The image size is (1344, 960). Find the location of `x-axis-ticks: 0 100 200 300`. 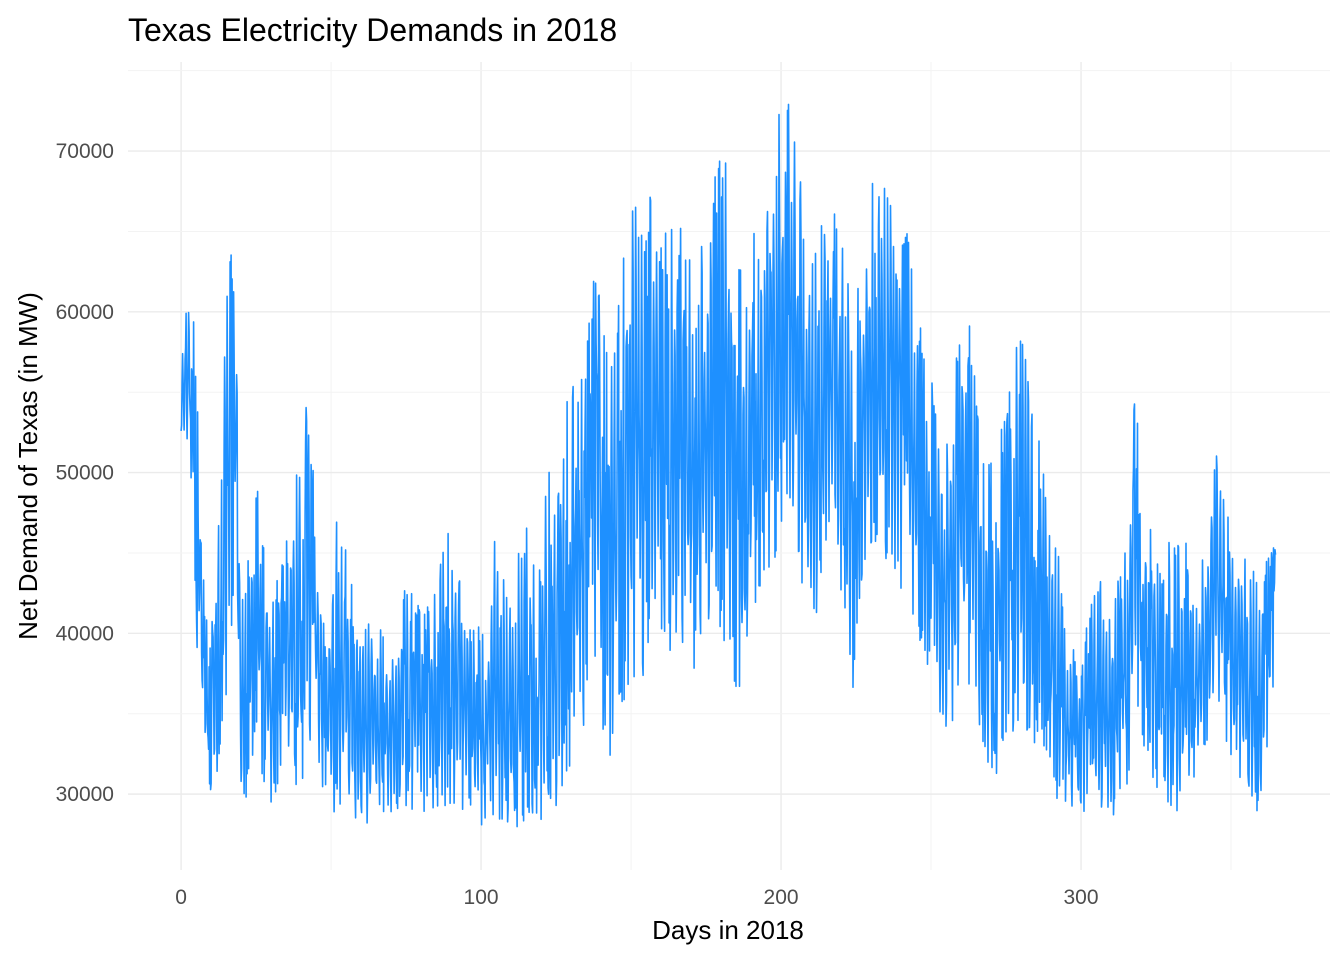

x-axis-ticks: 0 100 200 300 is located at coordinates (636, 897).